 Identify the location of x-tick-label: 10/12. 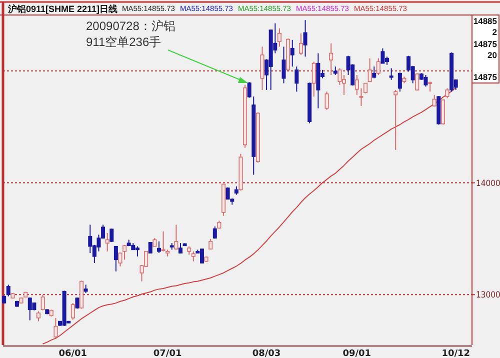
(456, 353).